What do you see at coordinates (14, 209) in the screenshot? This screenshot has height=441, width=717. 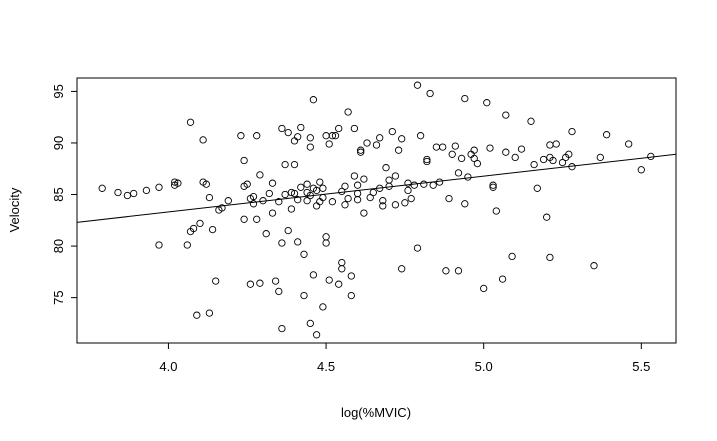 I see `y-axis-title: Velocity` at bounding box center [14, 209].